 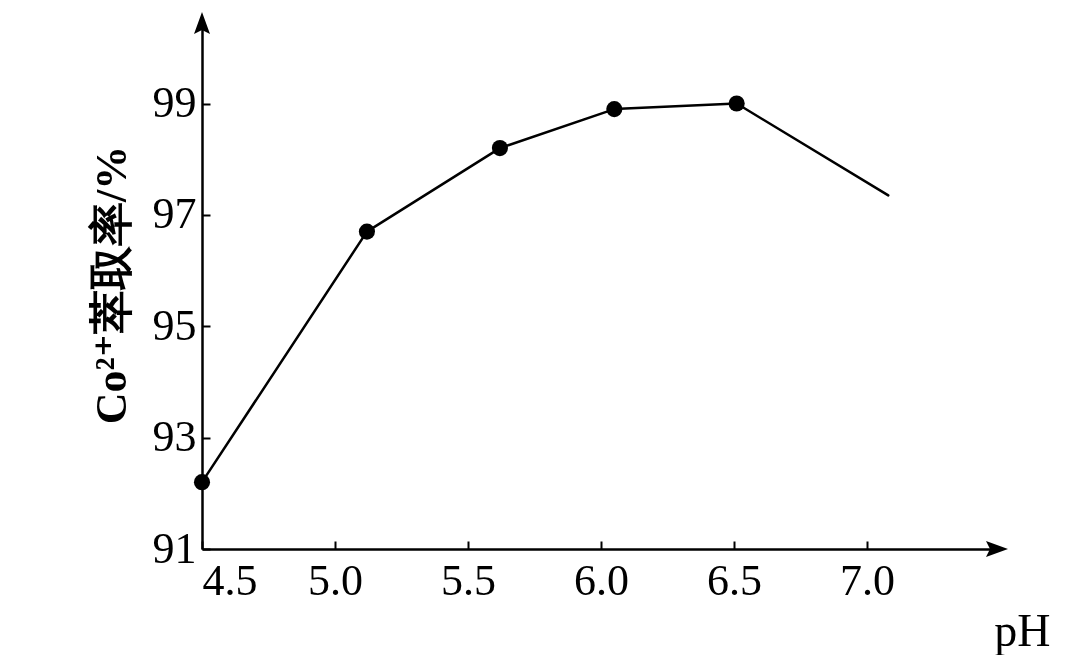 What do you see at coordinates (111, 285) in the screenshot?
I see `y-axis-title: Co²⁺萃取率/%` at bounding box center [111, 285].